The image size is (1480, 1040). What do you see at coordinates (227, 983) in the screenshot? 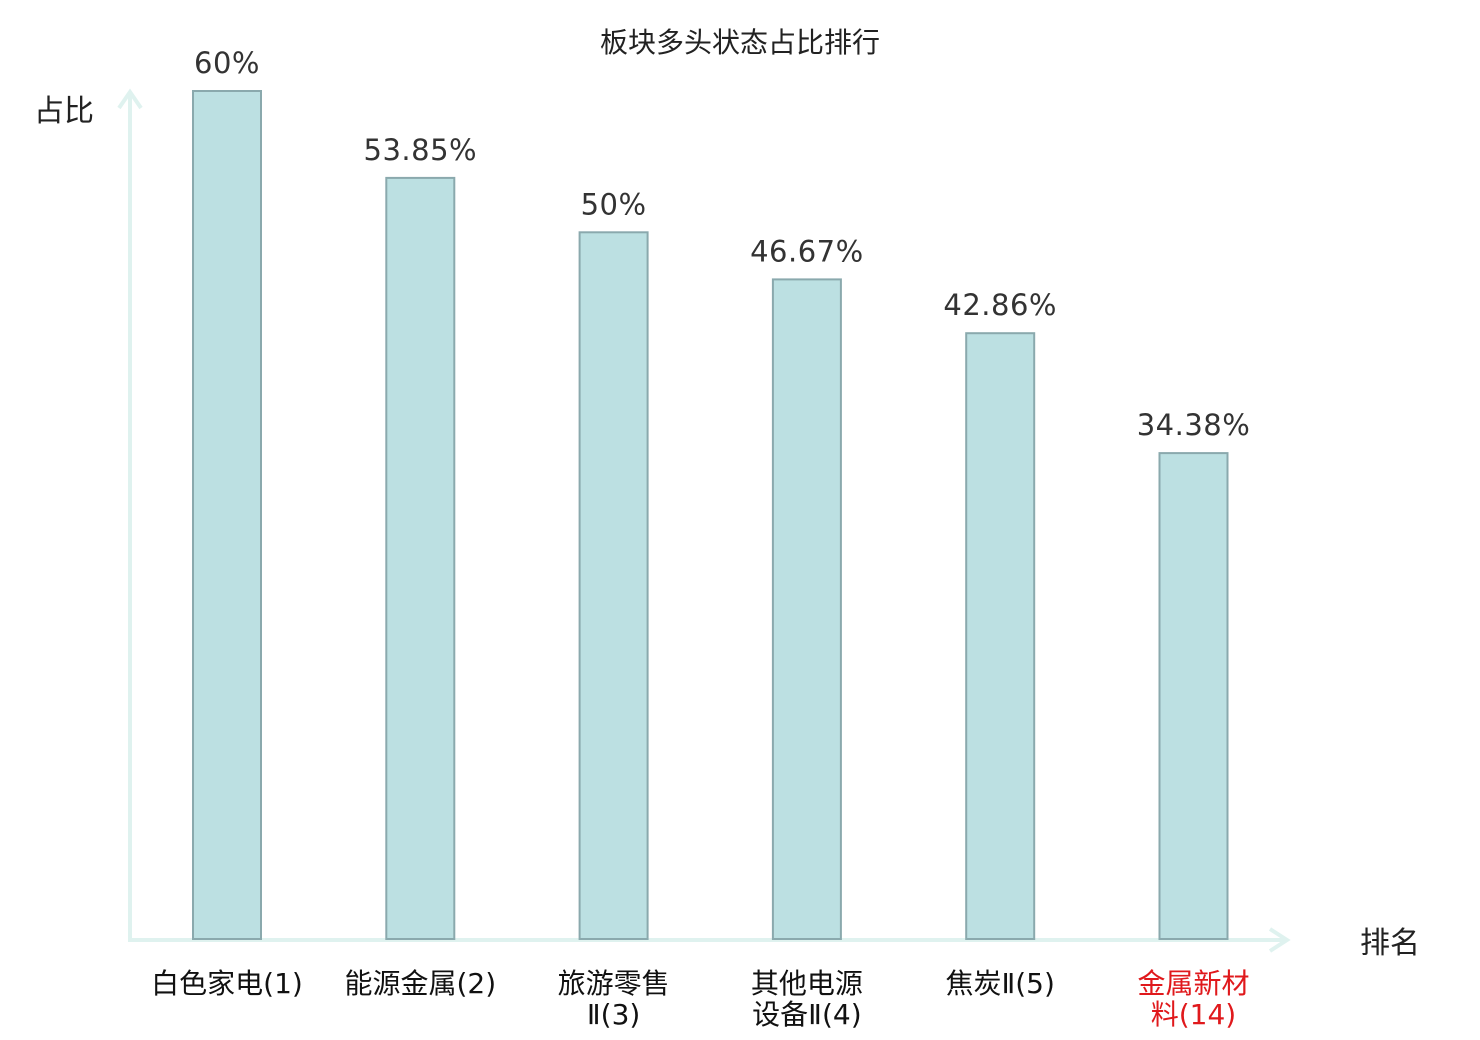
I see `category-label-1: 白色家电(1)` at bounding box center [227, 983].